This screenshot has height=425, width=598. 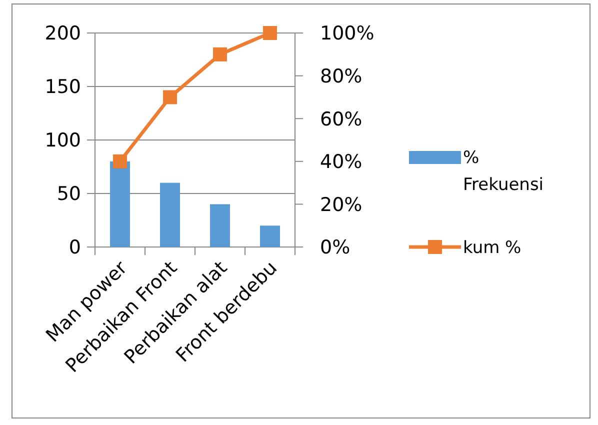 I want to click on y-tick-label: 100, so click(x=62, y=141).